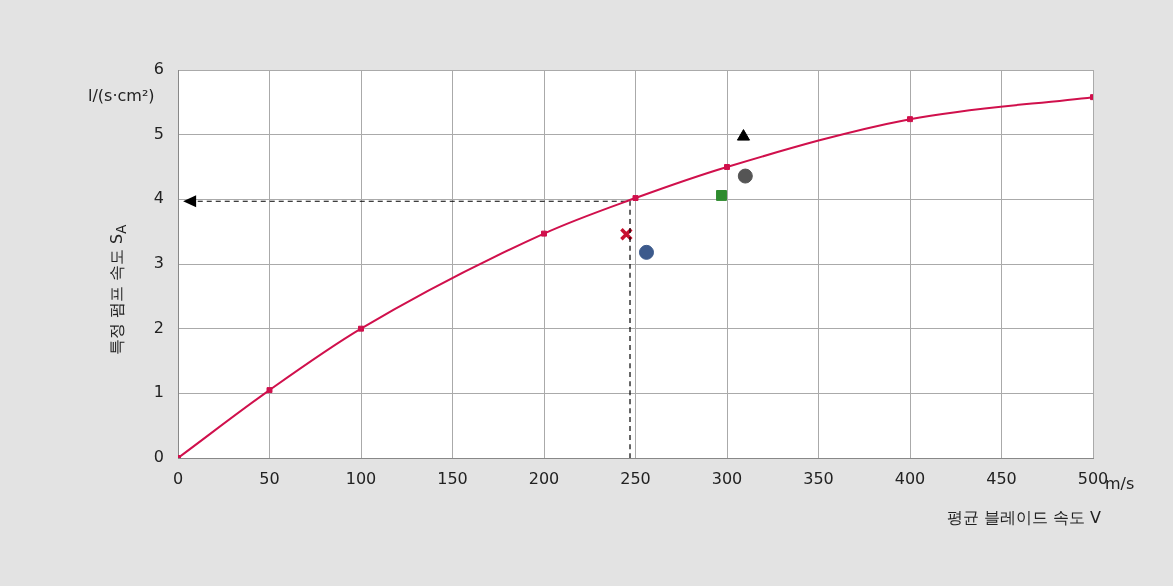  Describe the element at coordinates (121, 95) in the screenshot. I see `text: l/(s·cm²)` at that location.